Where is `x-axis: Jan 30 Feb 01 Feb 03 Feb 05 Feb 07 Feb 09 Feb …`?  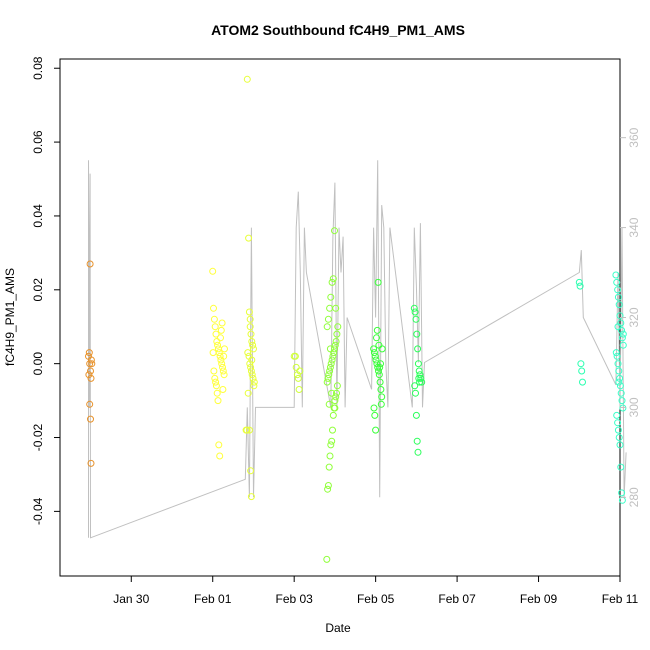 x-axis: Jan 30 Feb 01 Feb 03 Feb 05 Feb 07 Feb 09 Feb … is located at coordinates (376, 591).